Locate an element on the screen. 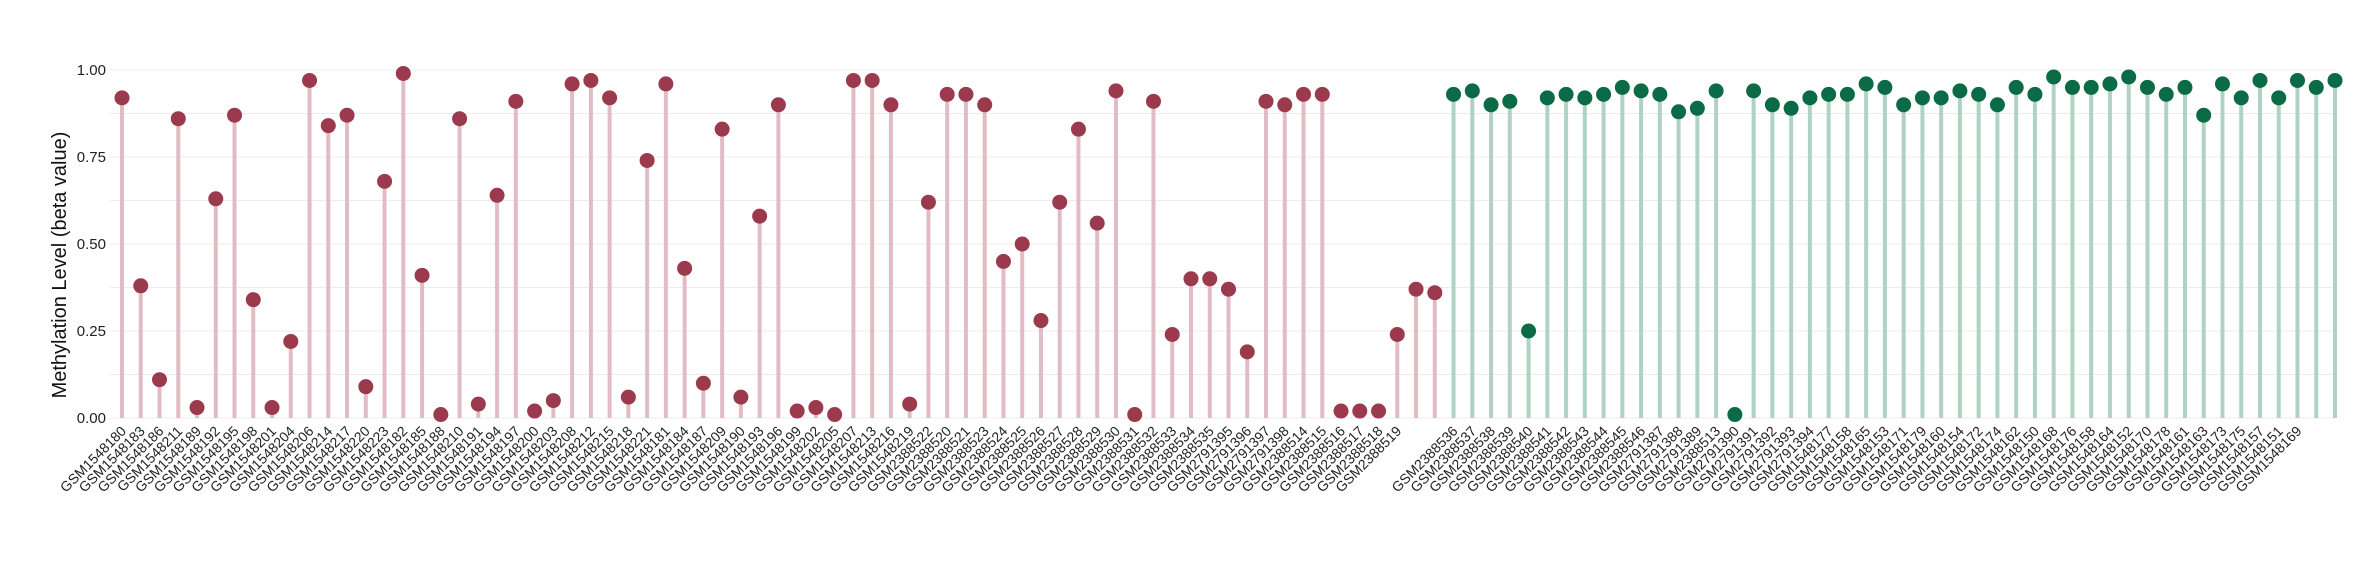  y-axis-title: Methylation Level (beta value) is located at coordinates (60, 265).